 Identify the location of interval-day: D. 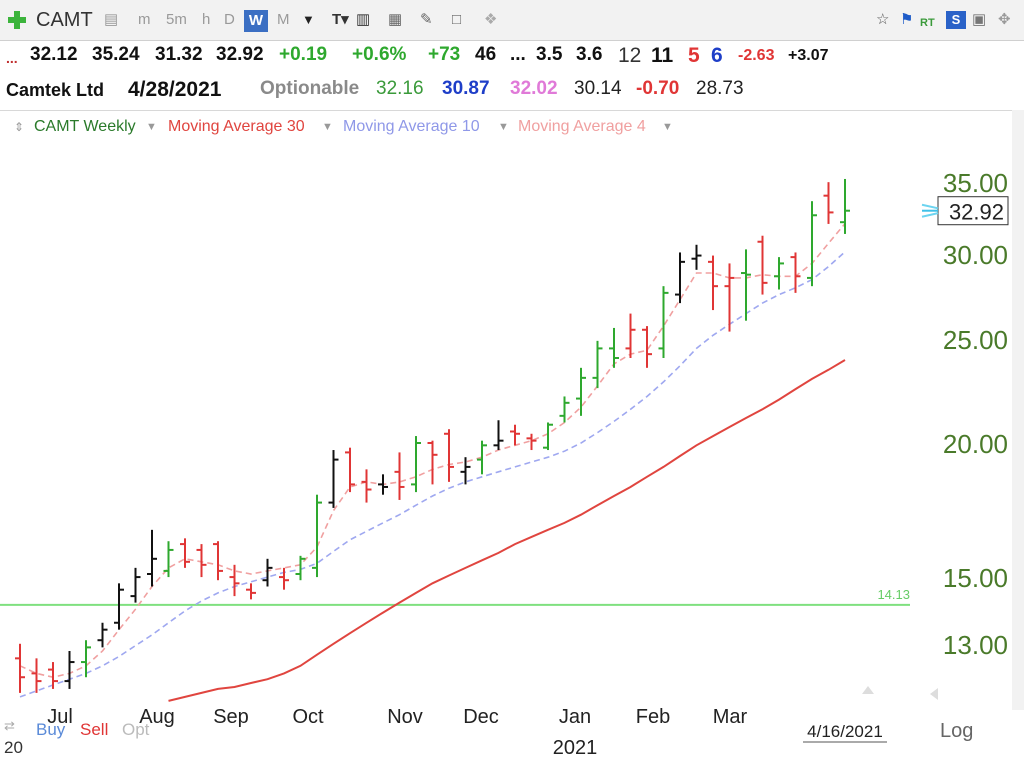
(229, 19).